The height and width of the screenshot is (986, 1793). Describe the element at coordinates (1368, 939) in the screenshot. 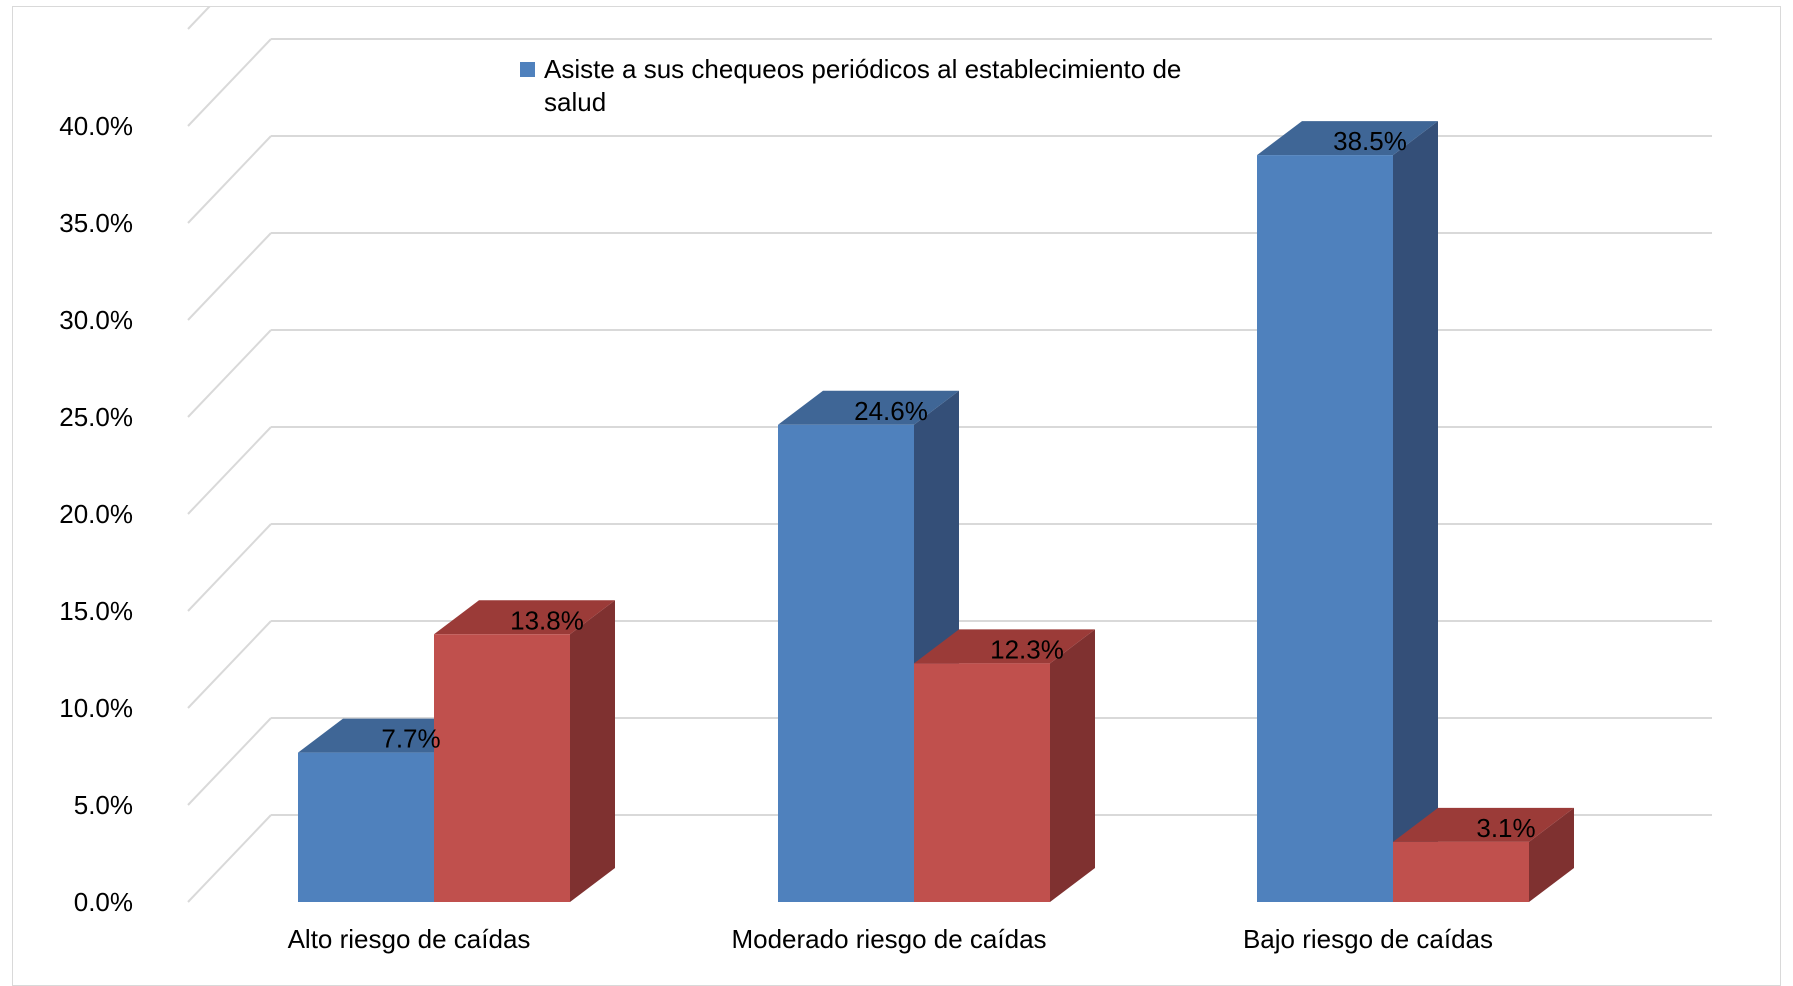

I see `category-label: Bajo riesgo de caídas` at that location.